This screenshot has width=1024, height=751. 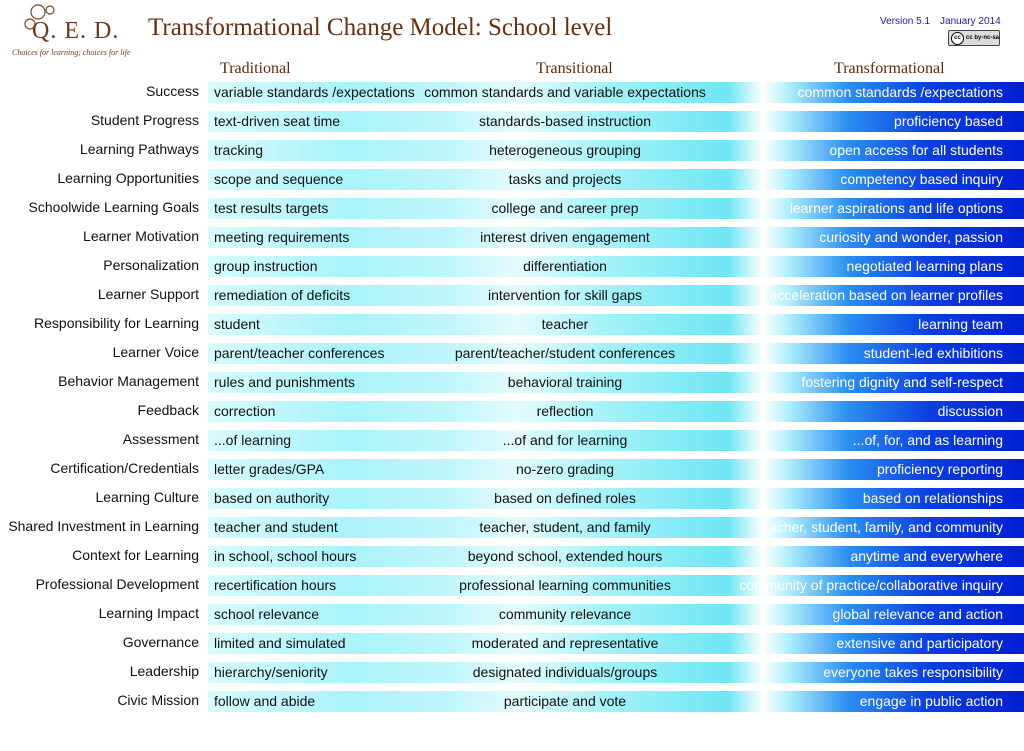 What do you see at coordinates (983, 38) in the screenshot?
I see `license-text: cc by-nc-sa` at bounding box center [983, 38].